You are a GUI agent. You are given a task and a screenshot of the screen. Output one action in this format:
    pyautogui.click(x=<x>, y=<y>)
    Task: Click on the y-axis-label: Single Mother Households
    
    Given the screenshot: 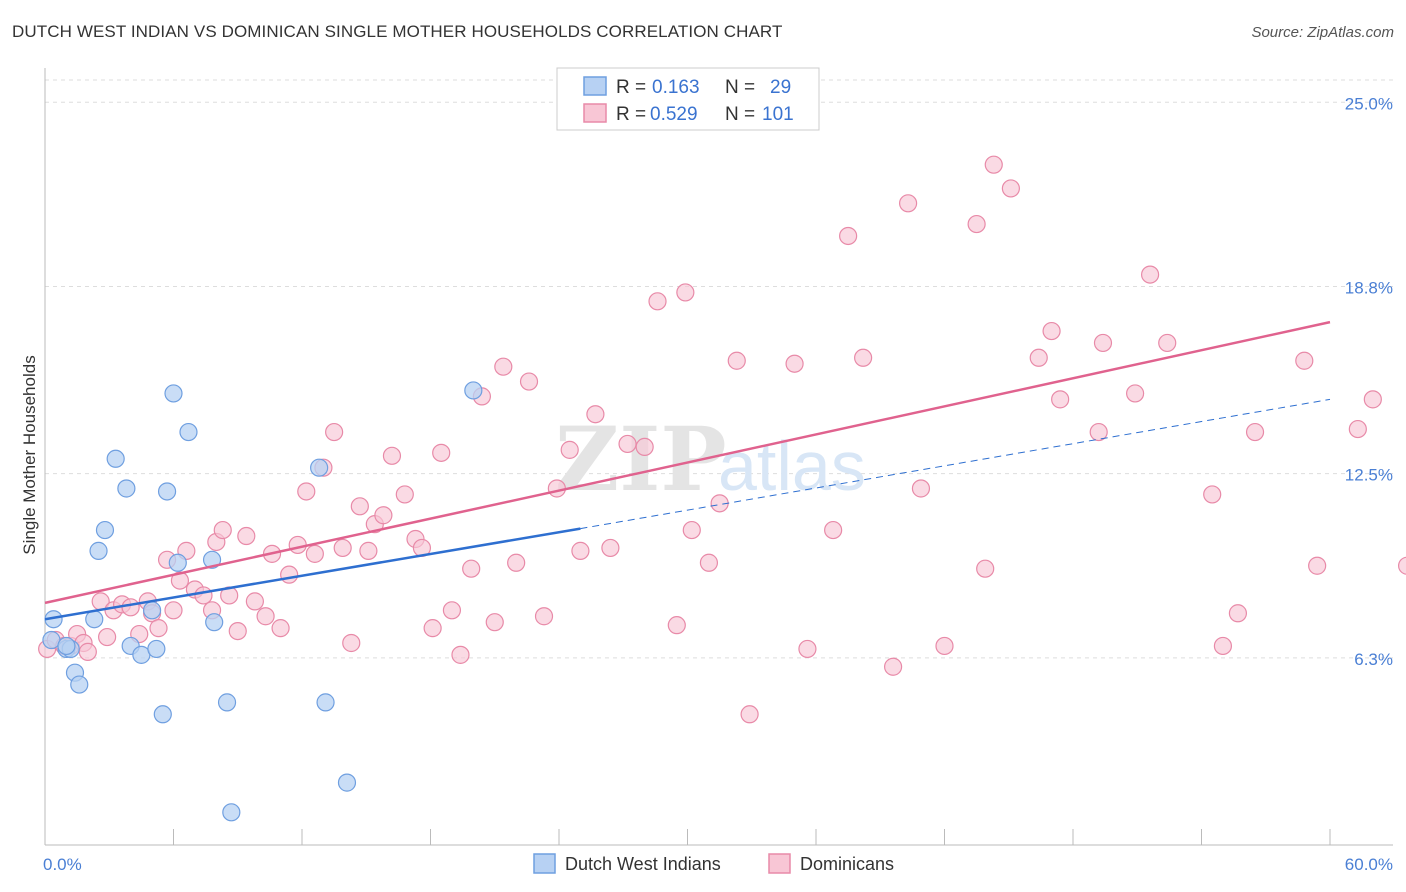 What is the action you would take?
    pyautogui.click(x=29, y=454)
    